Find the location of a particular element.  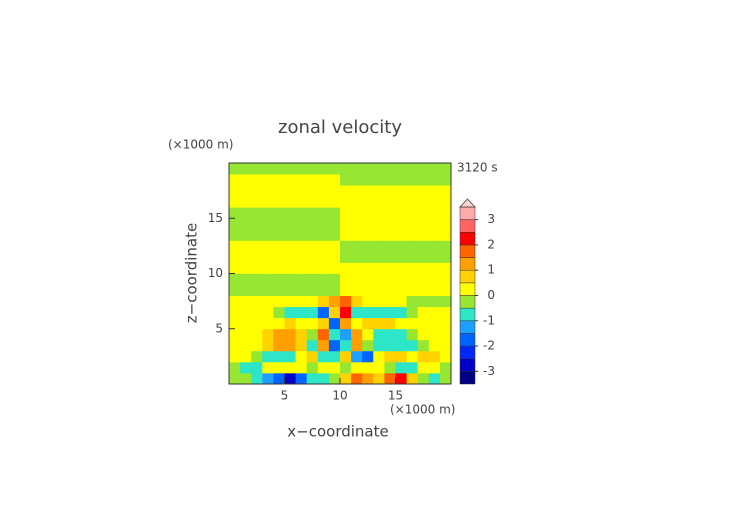

colorbar-bin is located at coordinates (467, 213).